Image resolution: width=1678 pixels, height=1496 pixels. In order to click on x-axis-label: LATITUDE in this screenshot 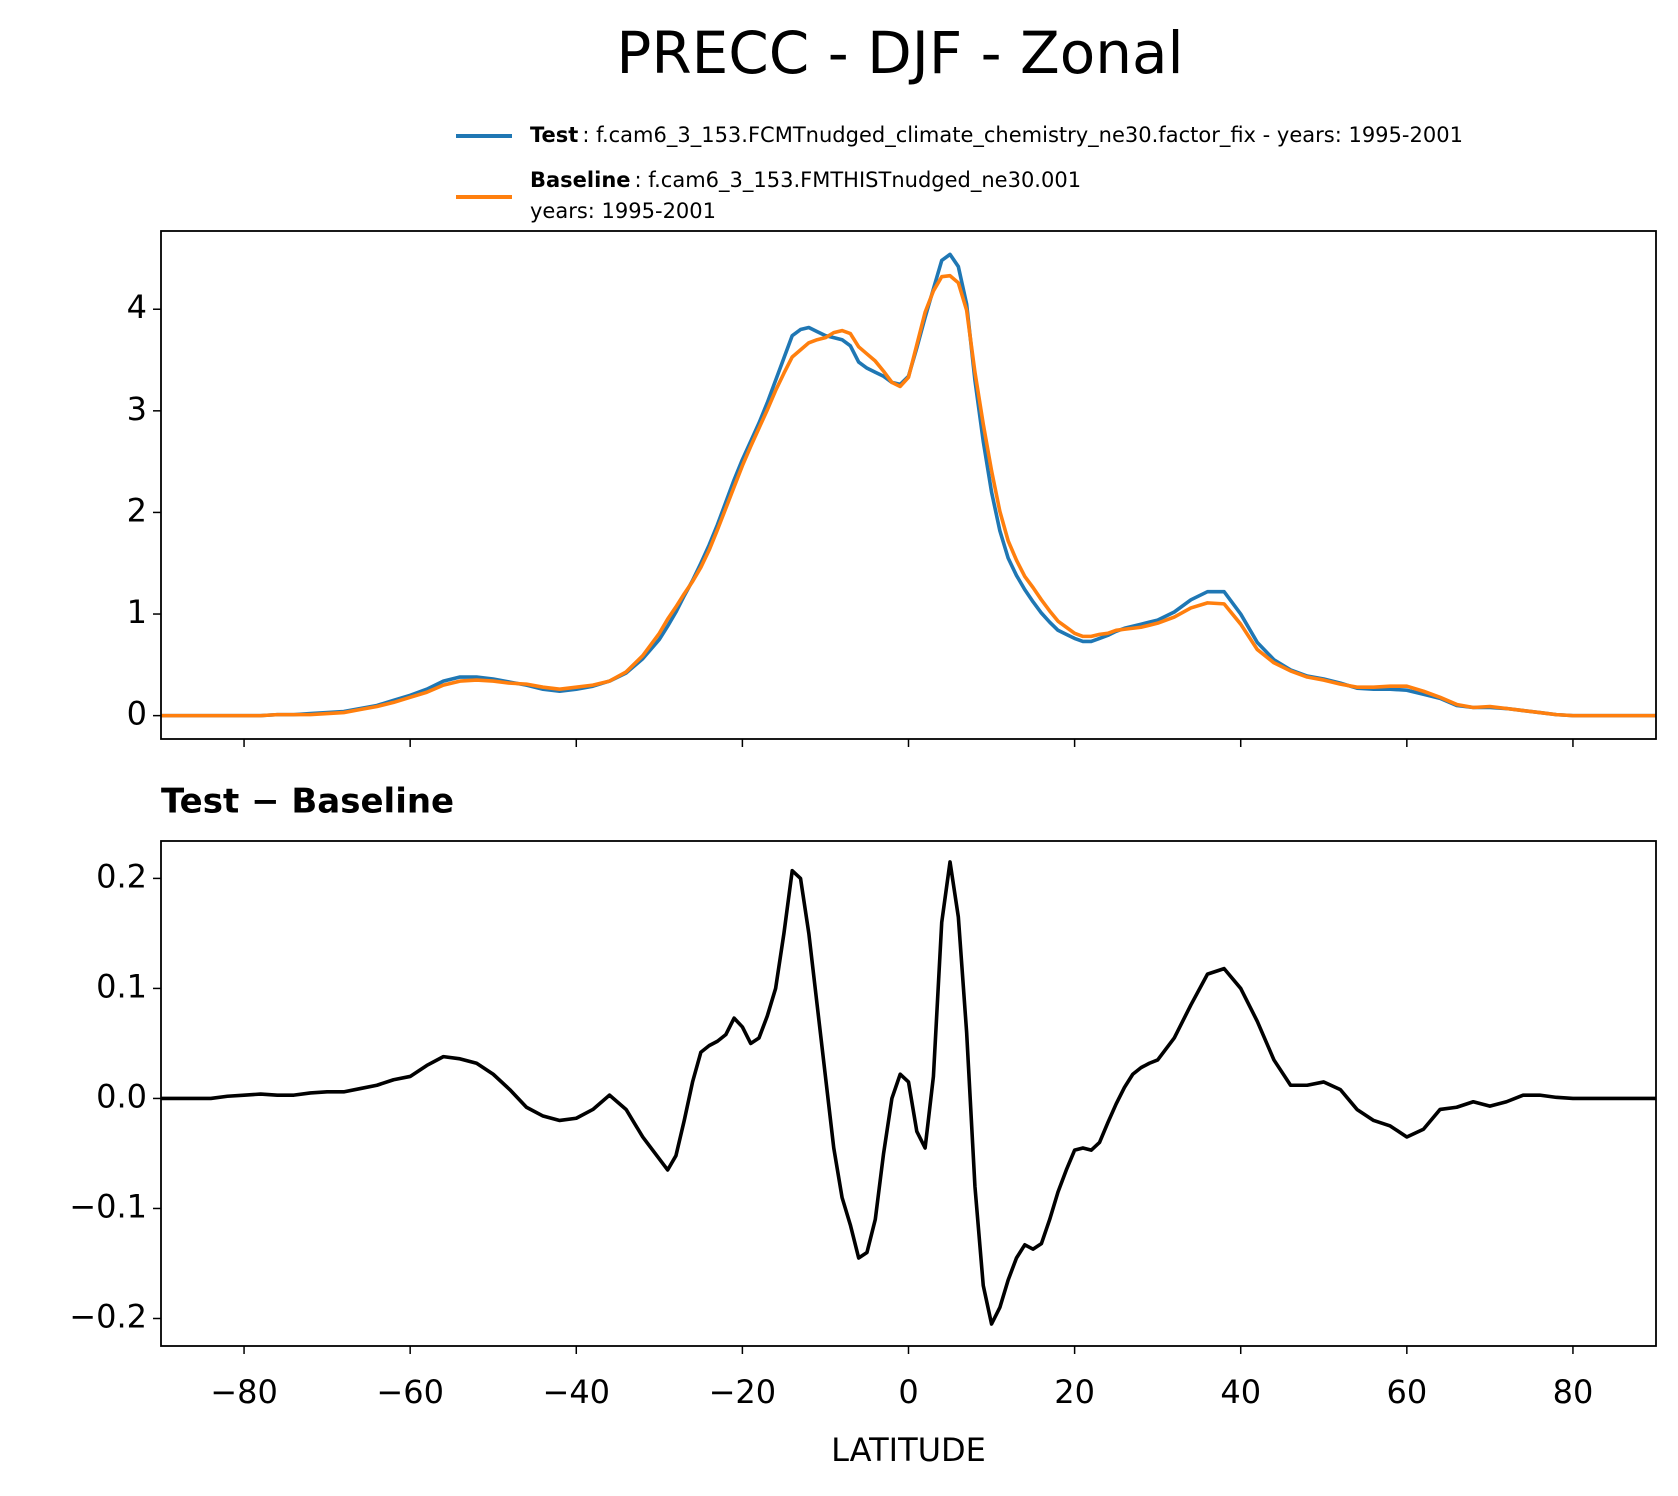, I will do `click(908, 1450)`.